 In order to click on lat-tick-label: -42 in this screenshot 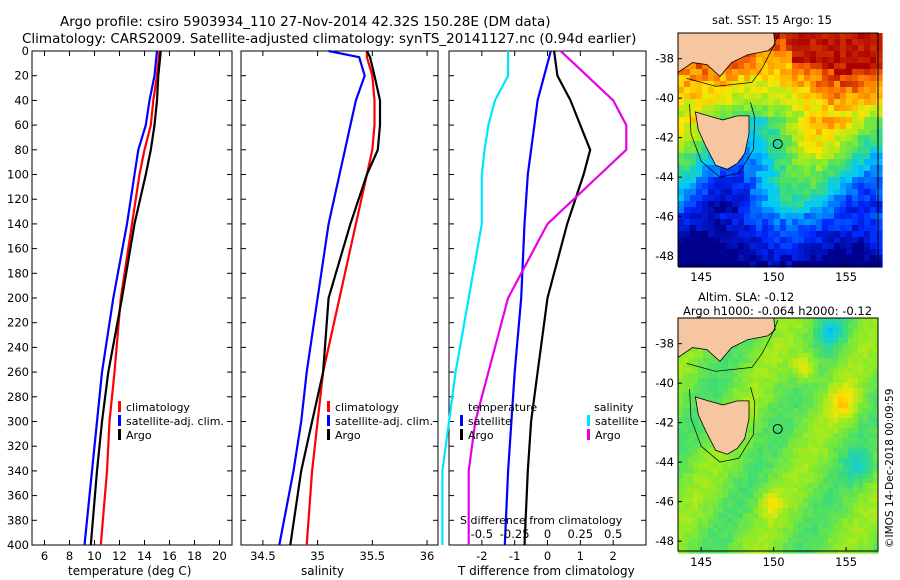, I will do `click(664, 138)`.